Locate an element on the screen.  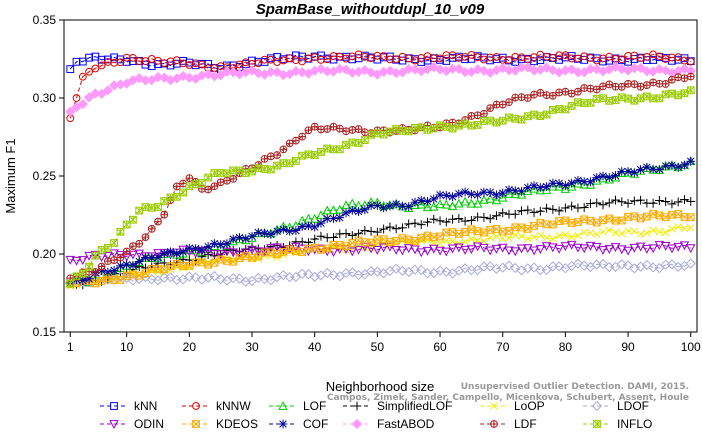
x-tick-label: 40 is located at coordinates (315, 347).